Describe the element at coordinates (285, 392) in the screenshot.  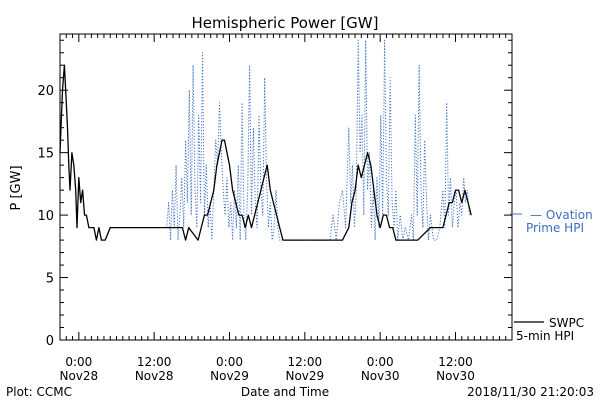
I see `x-axis-label: Date and Time` at that location.